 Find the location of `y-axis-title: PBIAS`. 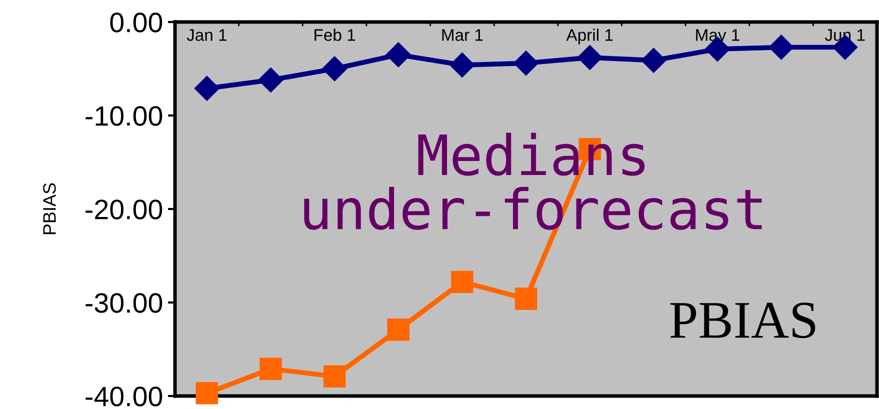

y-axis-title: PBIAS is located at coordinates (49, 208).